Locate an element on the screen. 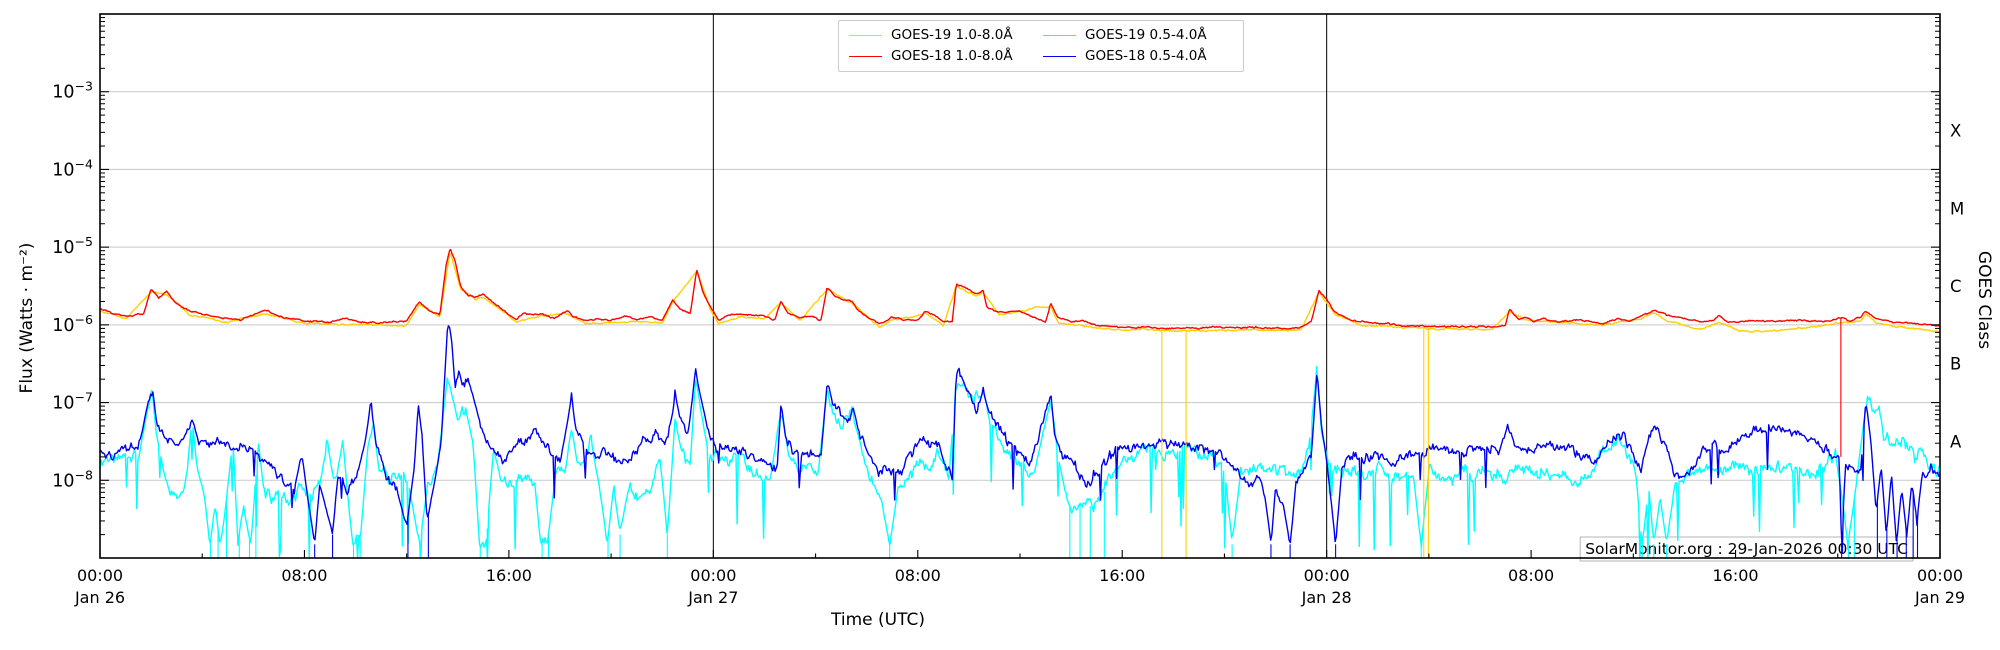 The image size is (2000, 650). goes-class-label-a: A is located at coordinates (1956, 441).